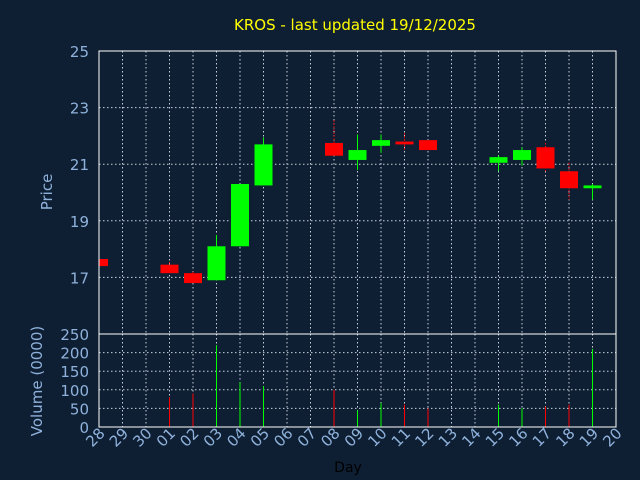 The height and width of the screenshot is (480, 640). Describe the element at coordinates (189, 437) in the screenshot. I see `day-tick-label: 02` at that location.